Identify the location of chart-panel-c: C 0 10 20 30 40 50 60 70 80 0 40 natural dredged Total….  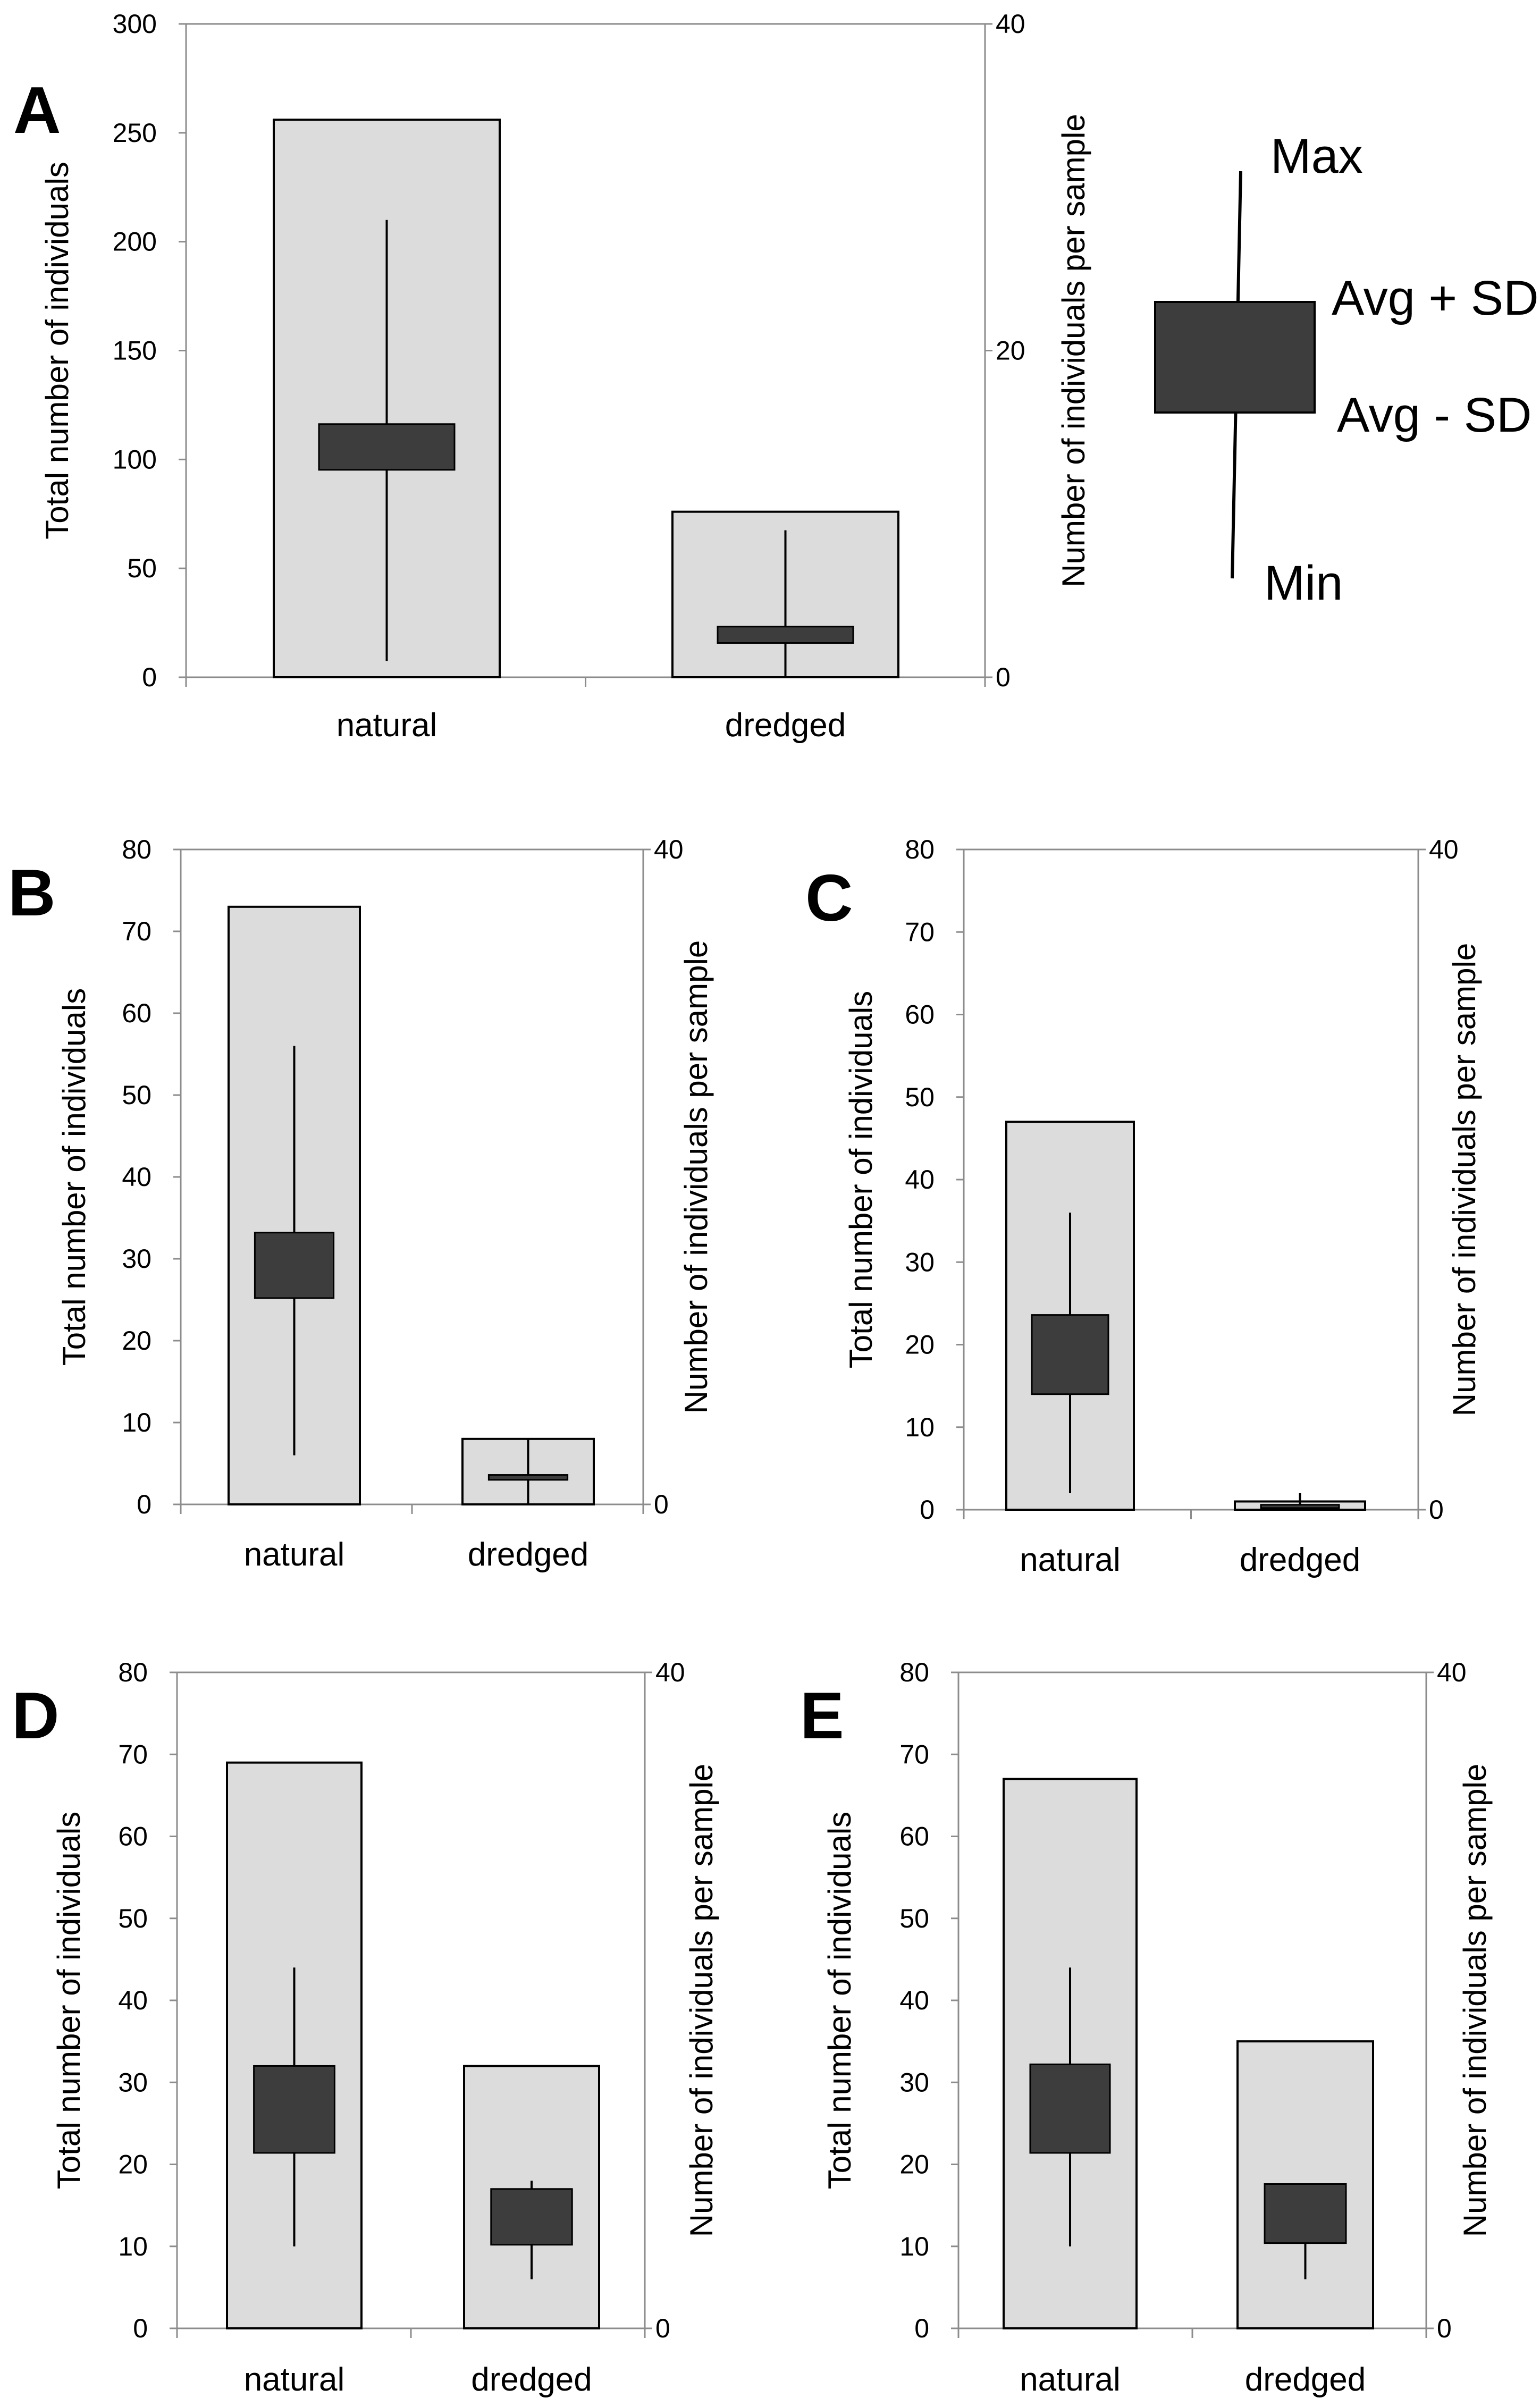
(1143, 1206).